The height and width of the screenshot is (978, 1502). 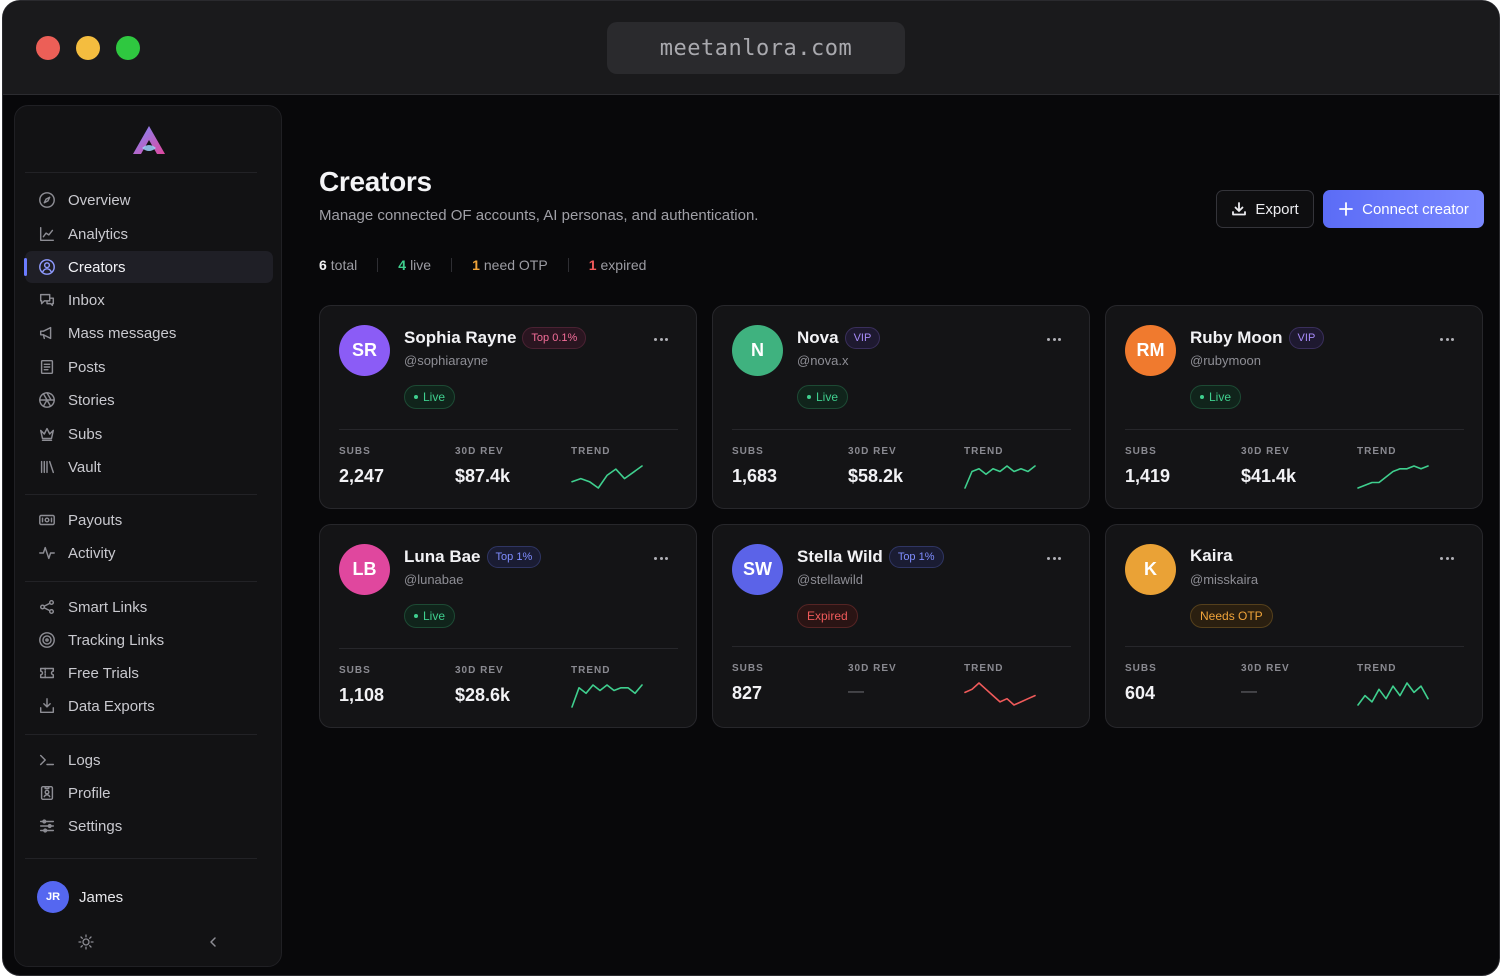 What do you see at coordinates (876, 476) in the screenshot?
I see `revenue-value: $58.2k` at bounding box center [876, 476].